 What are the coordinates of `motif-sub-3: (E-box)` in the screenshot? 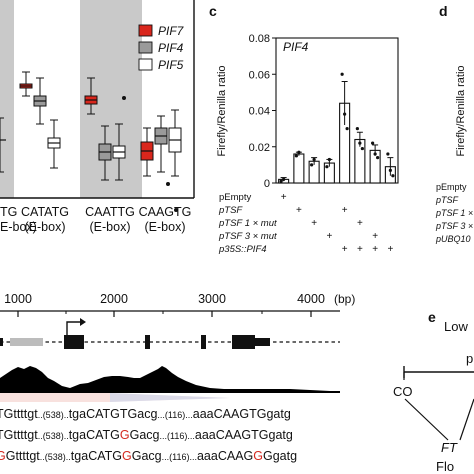 It's located at (110, 227).